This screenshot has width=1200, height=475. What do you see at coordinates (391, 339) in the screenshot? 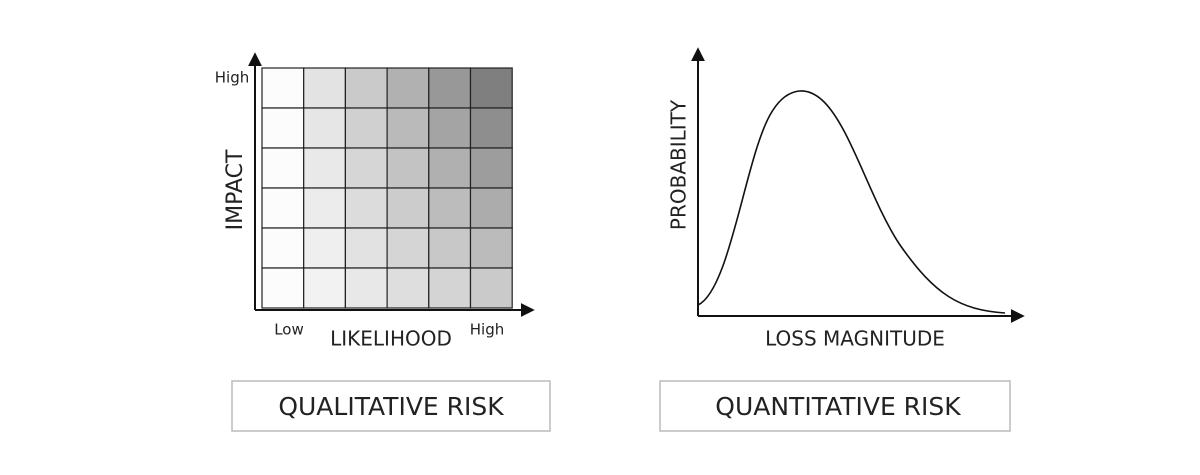
I see `x-axis-label: LIKELIHOOD` at bounding box center [391, 339].